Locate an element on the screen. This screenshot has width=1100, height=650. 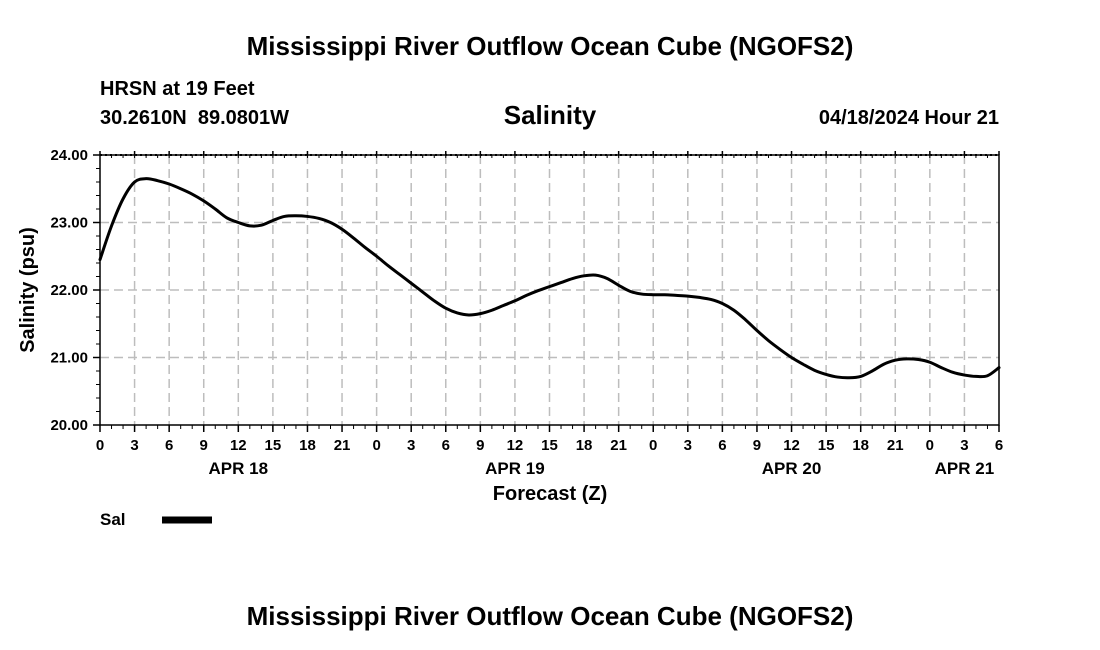
day-label: APR 20 is located at coordinates (792, 468).